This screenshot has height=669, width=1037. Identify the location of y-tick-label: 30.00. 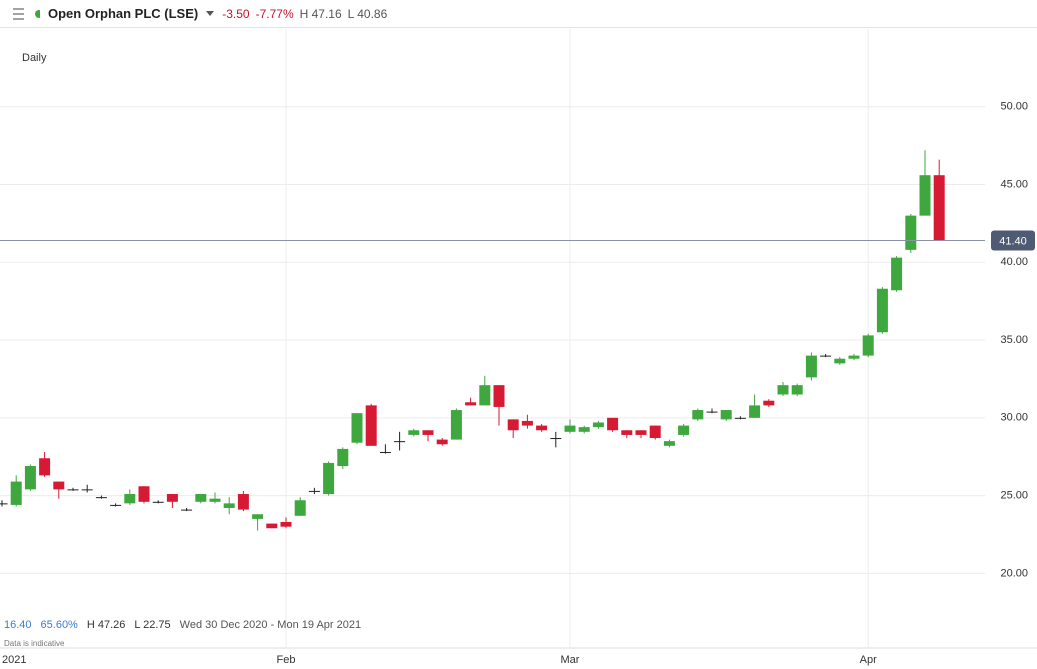
(1014, 418).